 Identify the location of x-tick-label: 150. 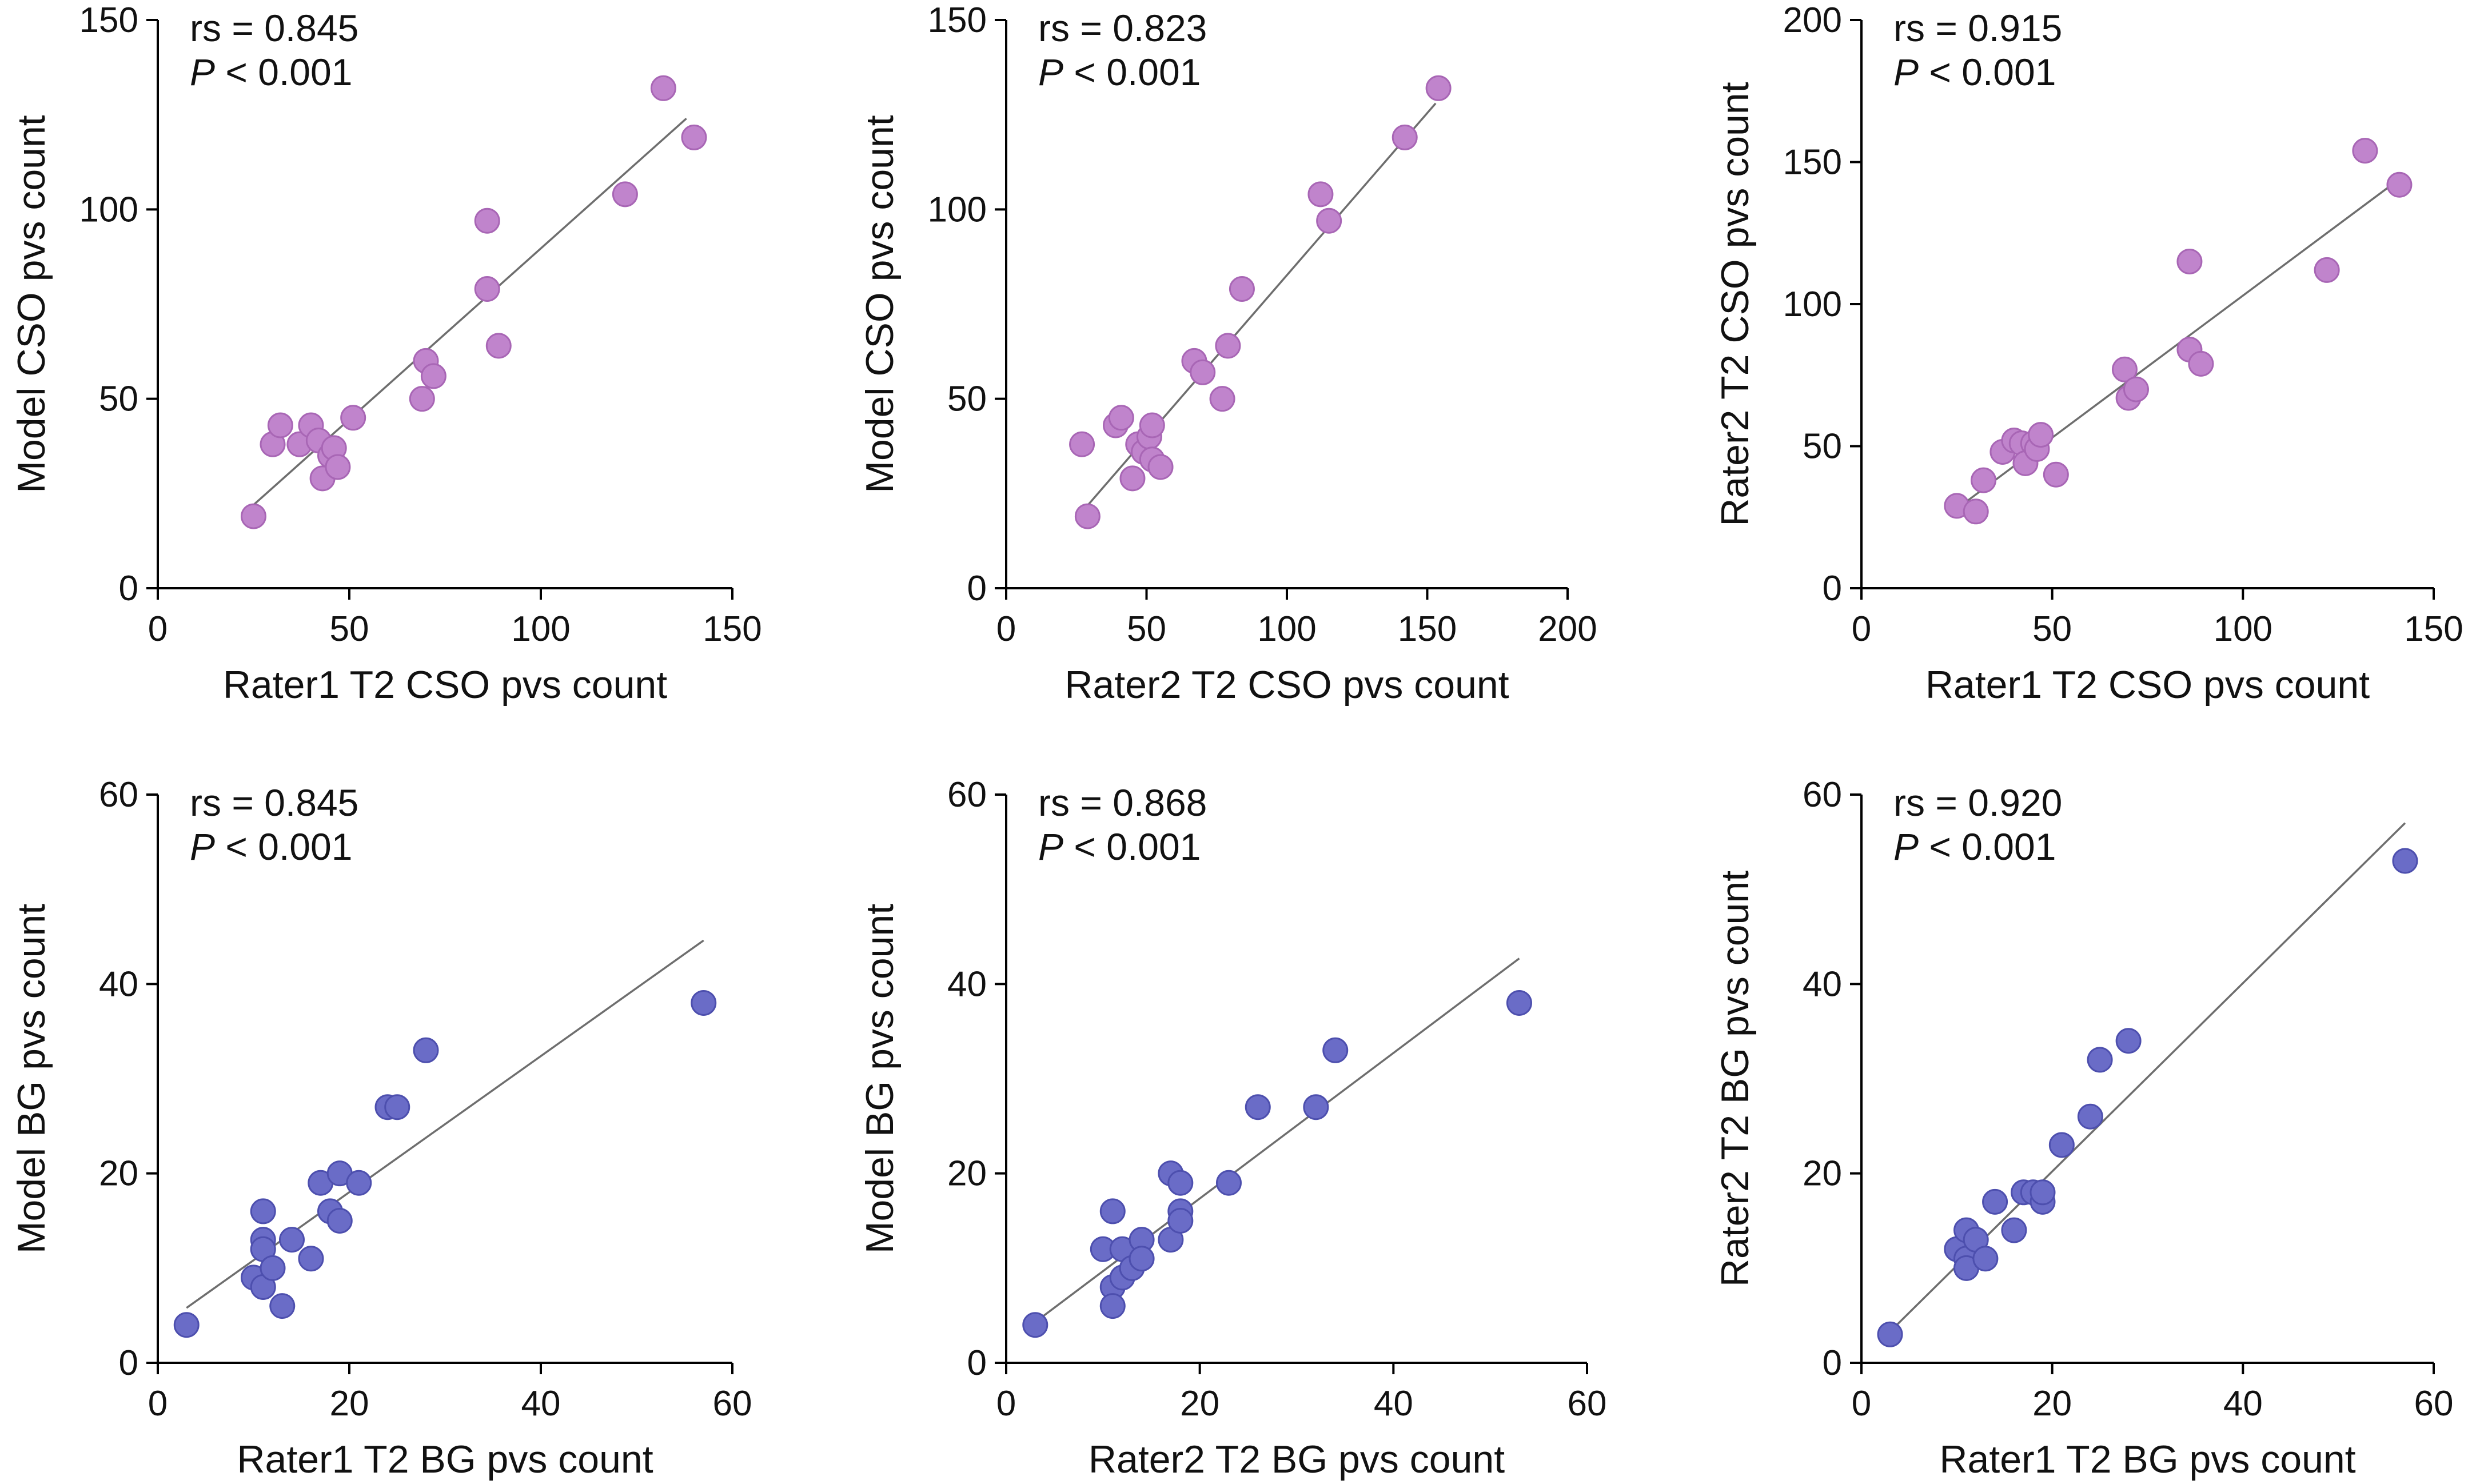
(732, 629).